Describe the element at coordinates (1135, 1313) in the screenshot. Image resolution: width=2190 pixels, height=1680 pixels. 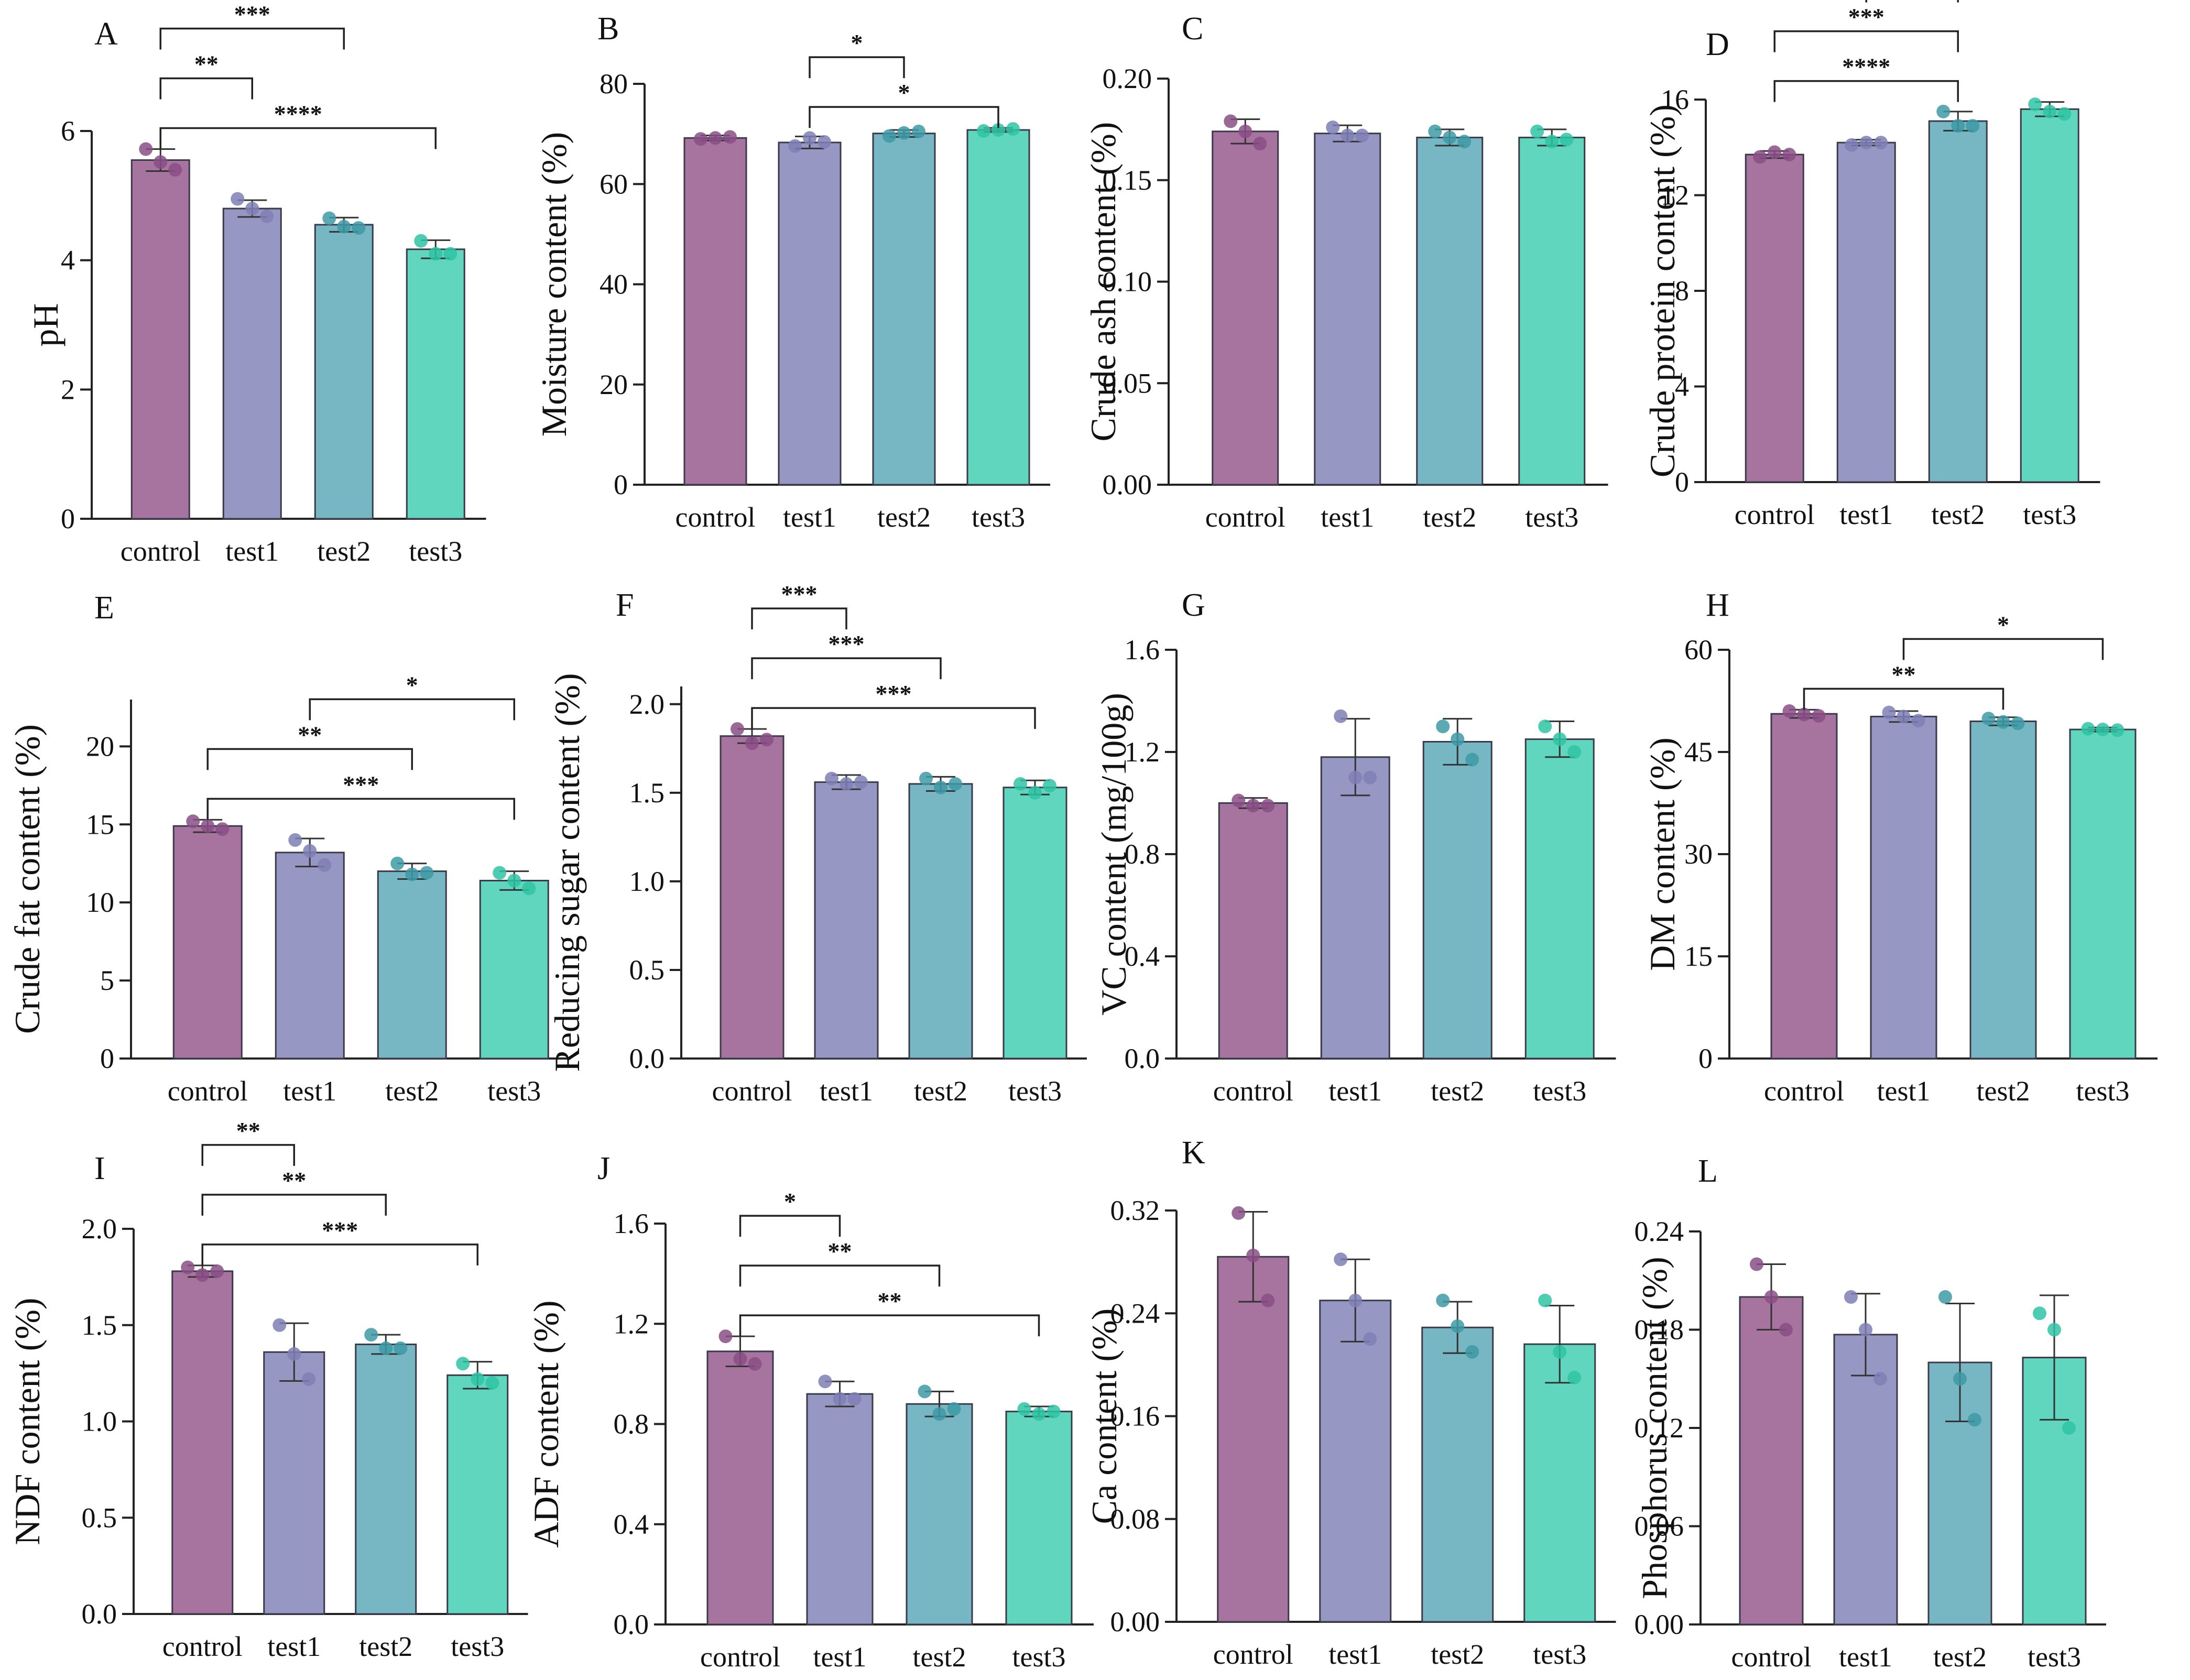
I see `y-tick-label: 0.24` at that location.